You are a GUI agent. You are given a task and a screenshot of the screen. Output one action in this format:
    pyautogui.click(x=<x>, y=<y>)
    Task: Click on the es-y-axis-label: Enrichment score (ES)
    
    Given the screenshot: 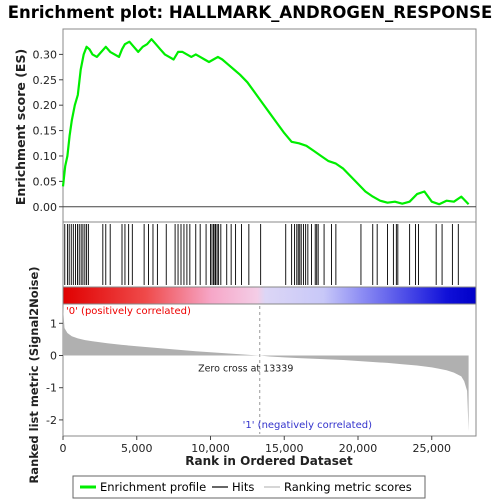 What is the action you would take?
    pyautogui.click(x=20, y=127)
    